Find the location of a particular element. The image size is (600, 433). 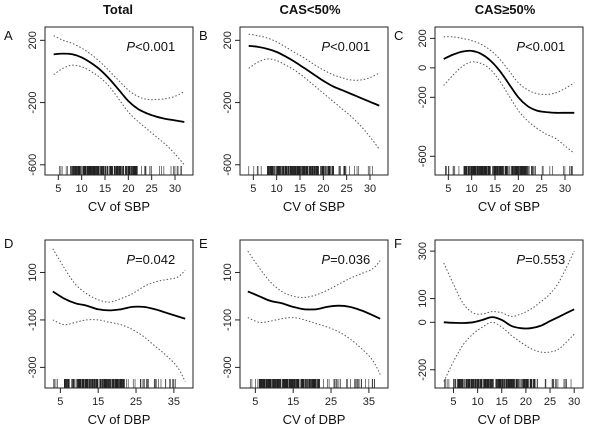

panel-letter: A is located at coordinates (8, 35).